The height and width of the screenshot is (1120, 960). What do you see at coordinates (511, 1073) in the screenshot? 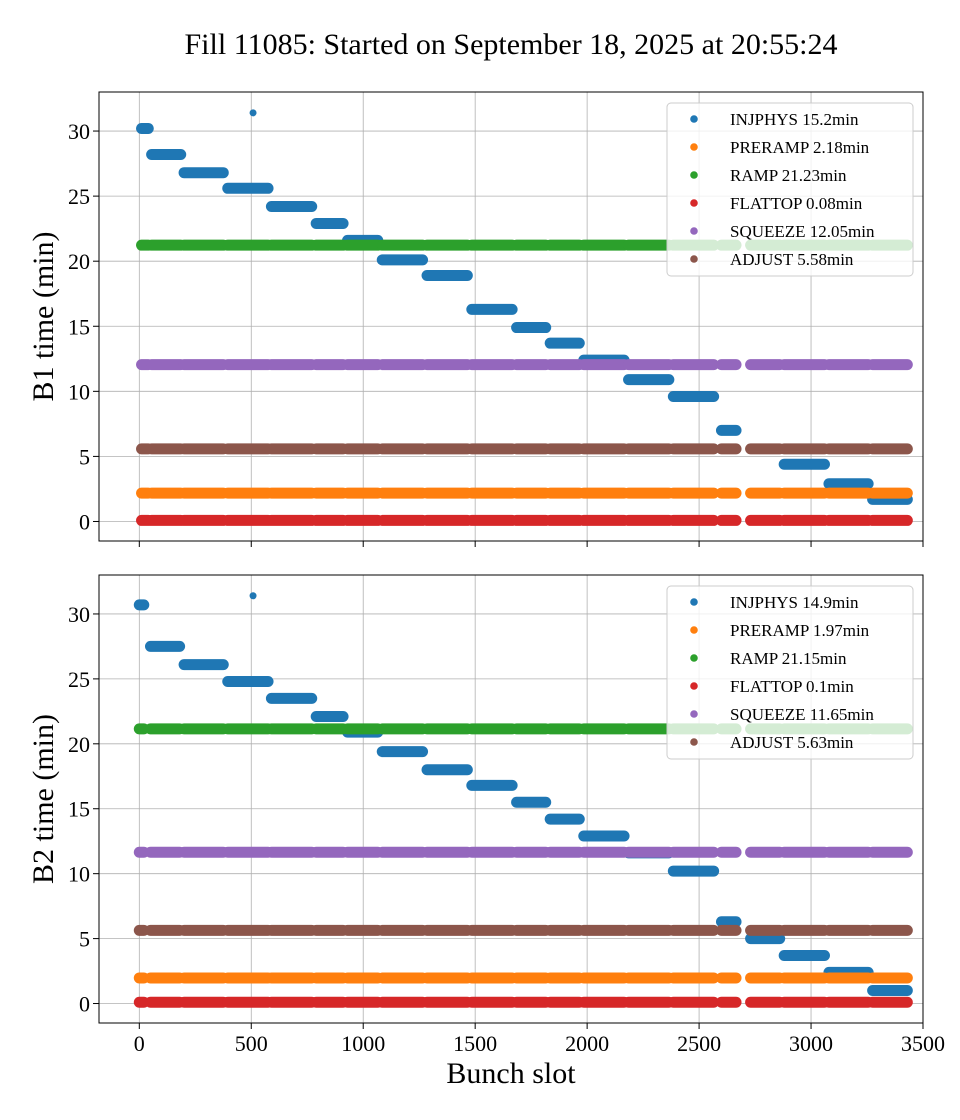
I see `x-axis-label: Bunch slot` at bounding box center [511, 1073].